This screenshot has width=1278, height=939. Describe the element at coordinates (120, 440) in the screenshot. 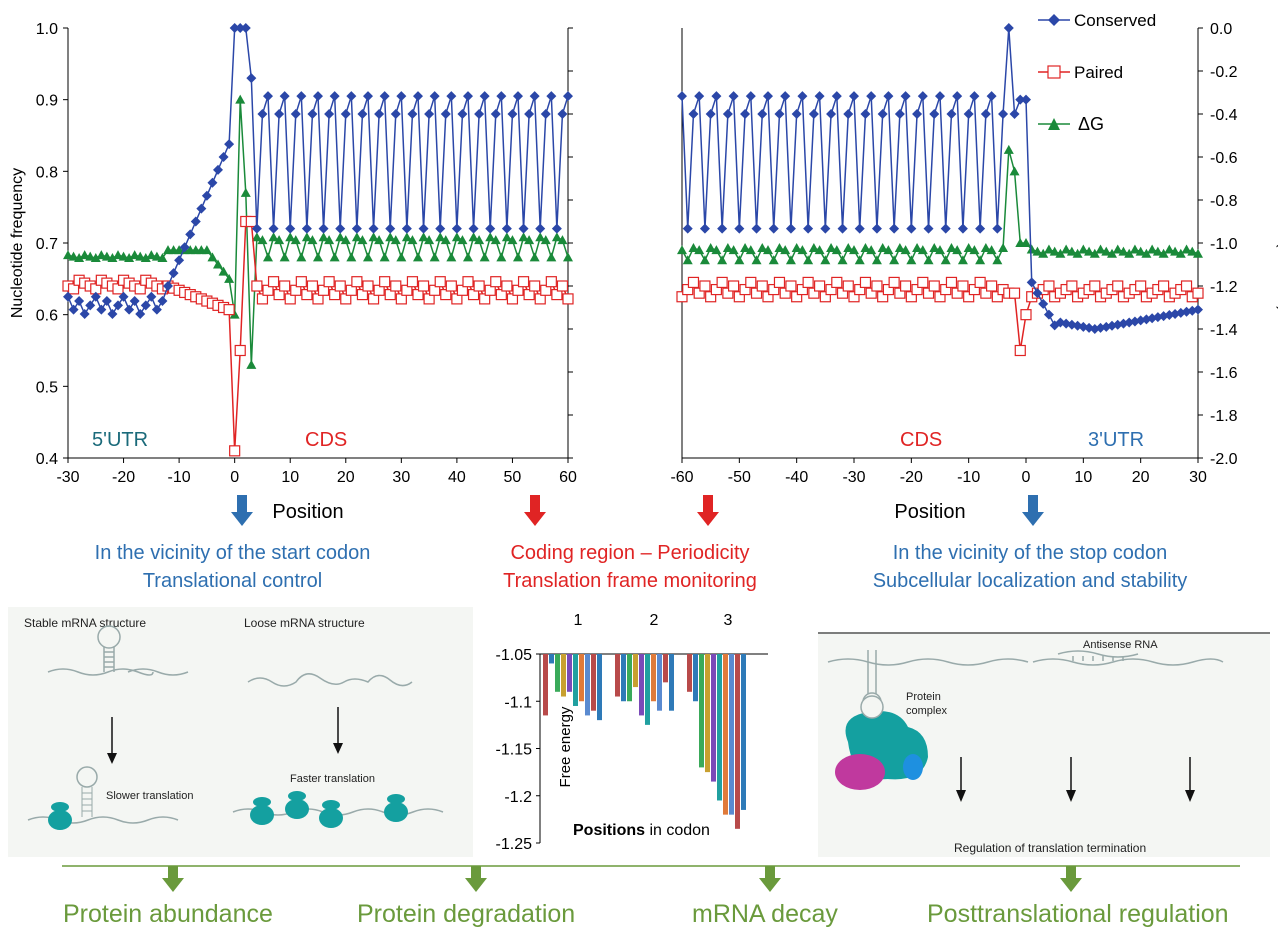

I see `region-label: 5'UTR` at that location.